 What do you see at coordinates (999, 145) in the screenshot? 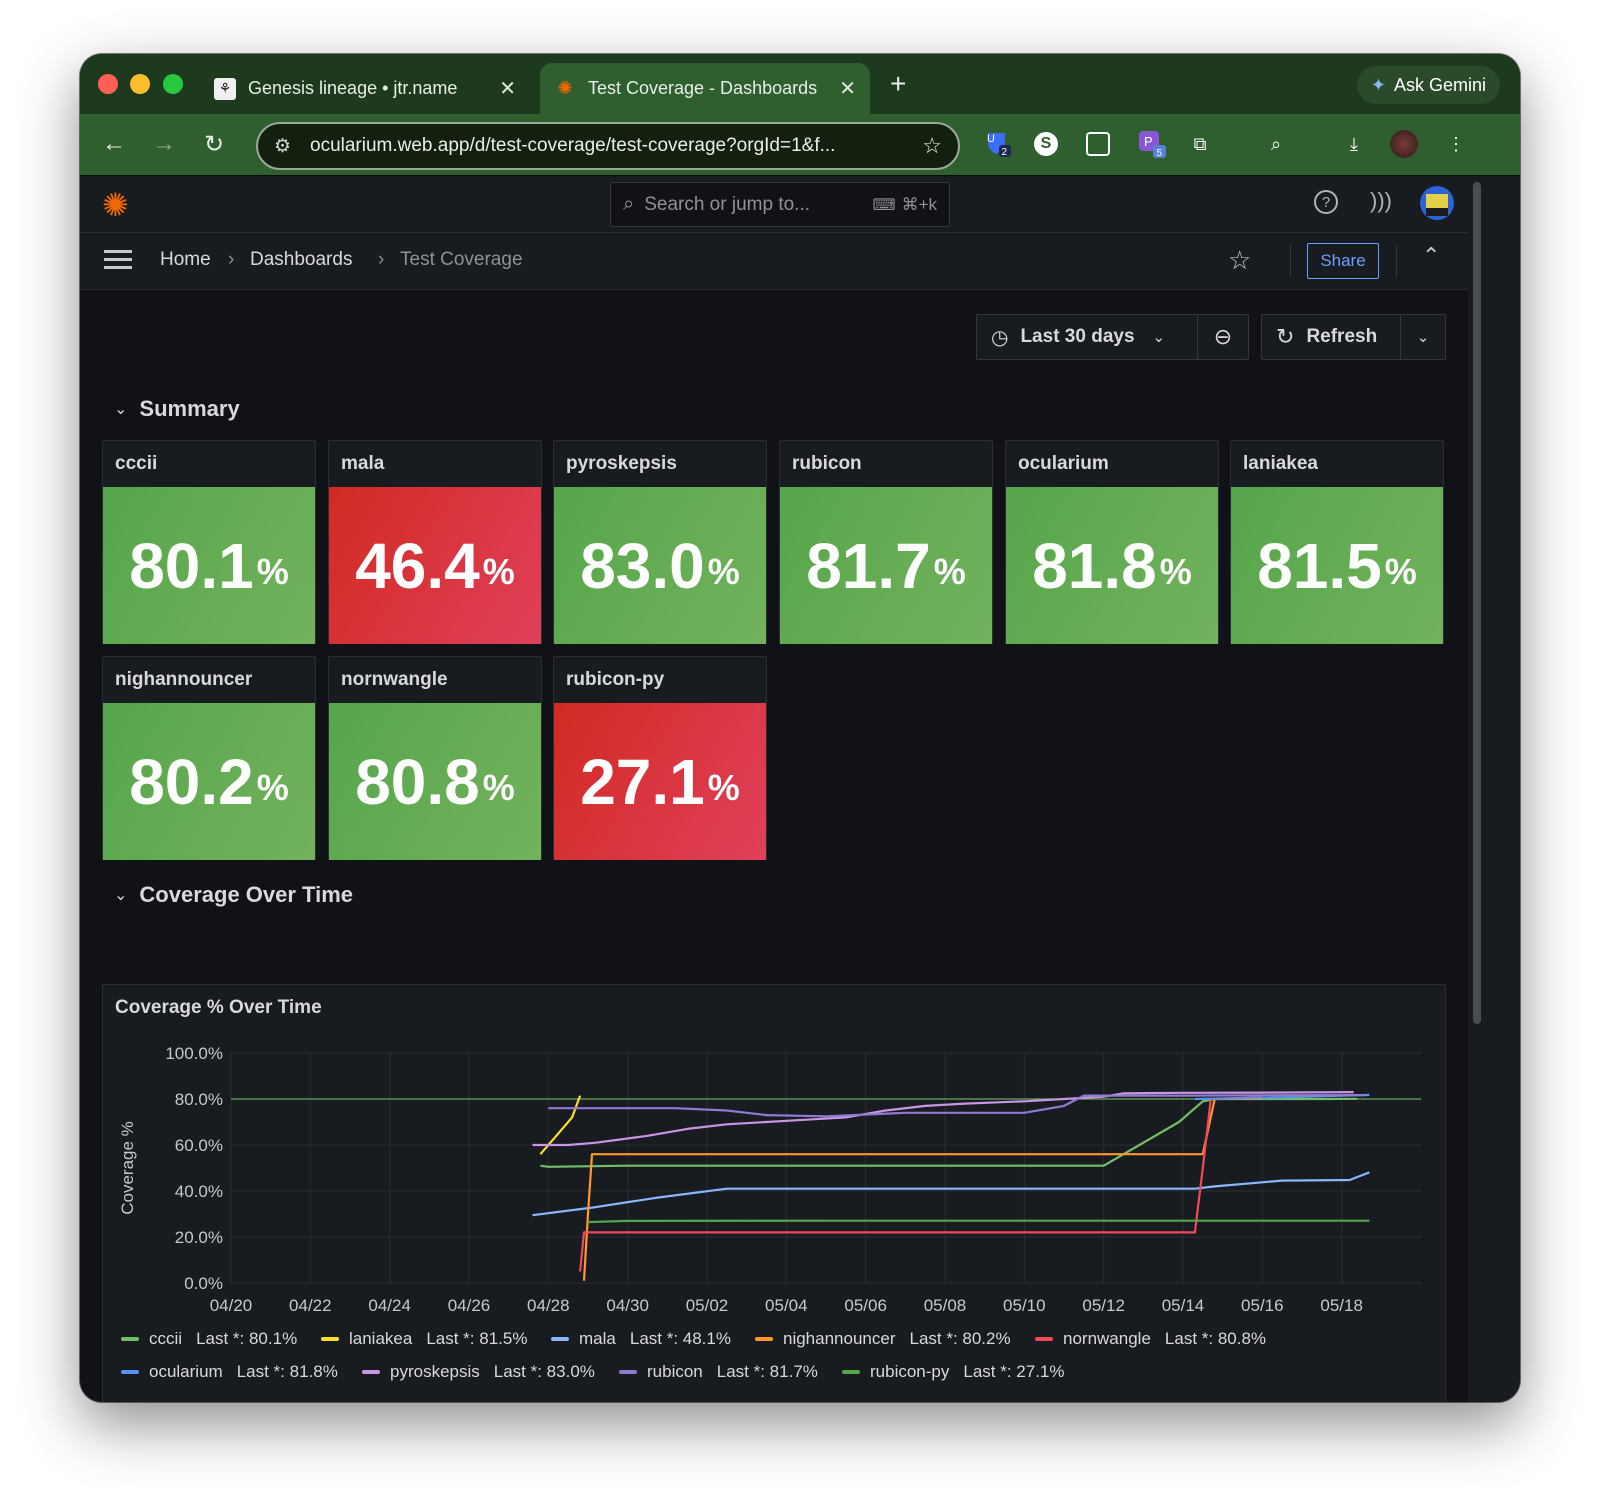
I see `shield-badge-icon: U2` at bounding box center [999, 145].